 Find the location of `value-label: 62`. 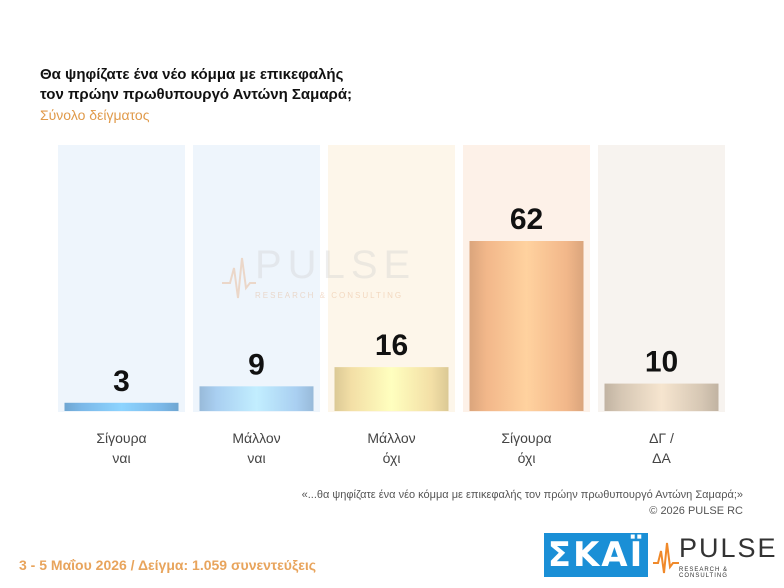

value-label: 62 is located at coordinates (526, 219).